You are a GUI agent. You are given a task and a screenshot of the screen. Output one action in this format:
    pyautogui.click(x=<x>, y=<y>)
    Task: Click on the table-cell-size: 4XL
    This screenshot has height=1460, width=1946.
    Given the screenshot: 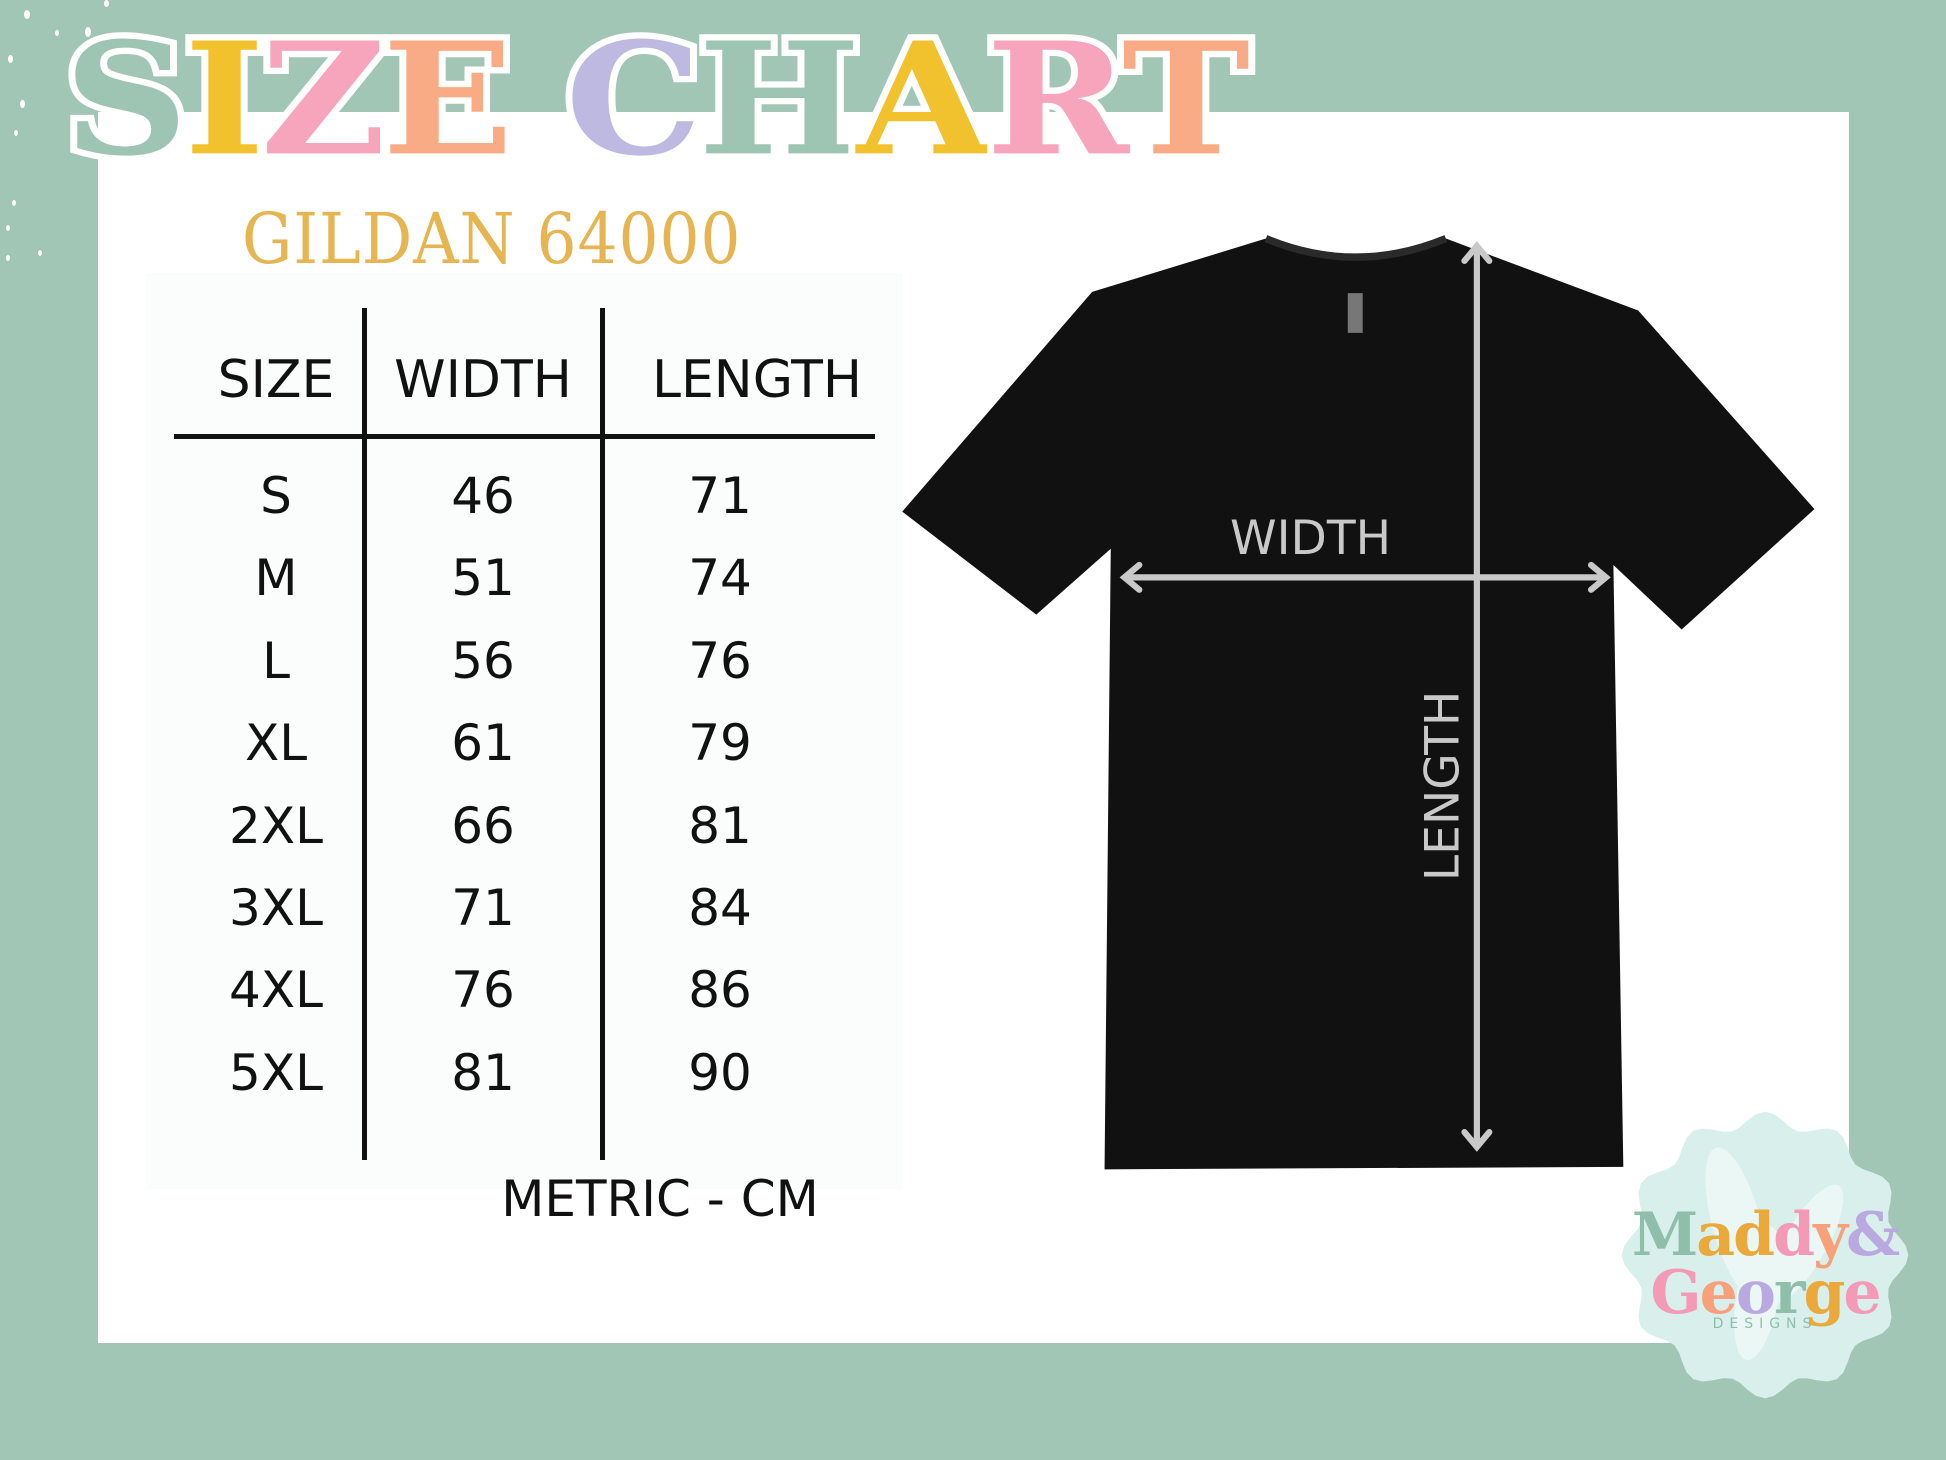 What is the action you would take?
    pyautogui.click(x=276, y=990)
    